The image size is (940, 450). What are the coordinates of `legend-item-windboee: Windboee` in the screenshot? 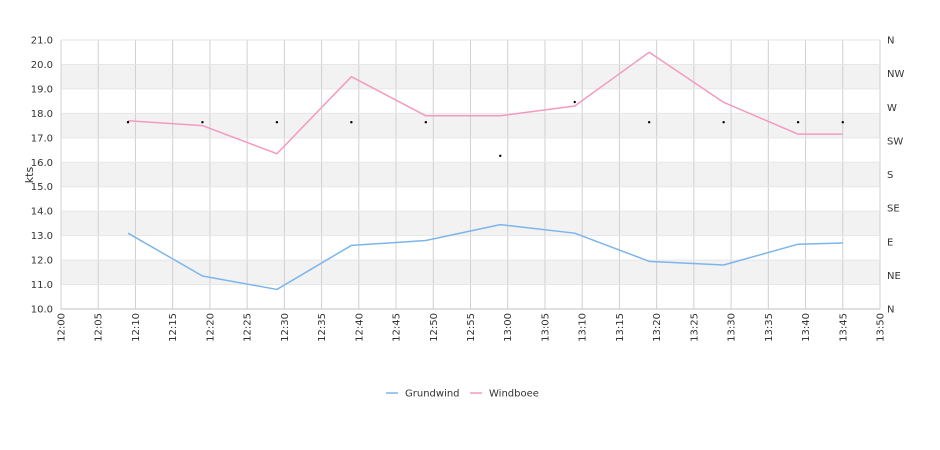 It's located at (504, 394).